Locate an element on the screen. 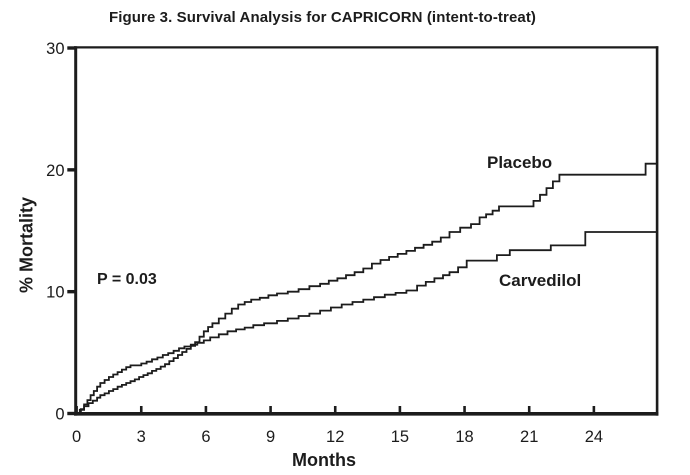 This screenshot has width=690, height=475. x-tick-label: 3 is located at coordinates (141, 437).